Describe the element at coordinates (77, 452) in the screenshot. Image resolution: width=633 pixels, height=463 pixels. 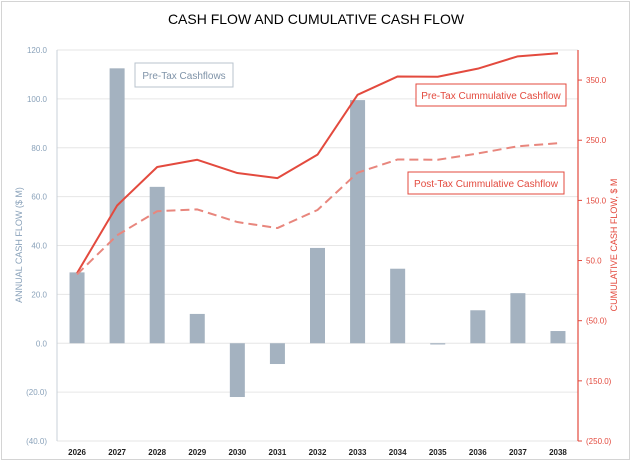
I see `x-tick-label-2026: 2026` at that location.